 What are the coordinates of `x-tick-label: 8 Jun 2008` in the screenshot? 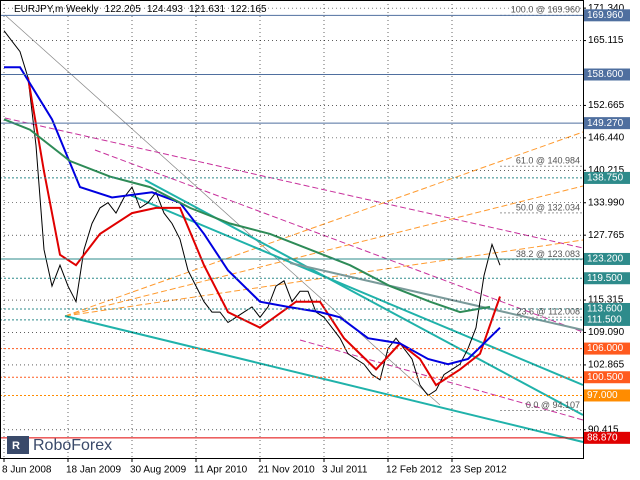 It's located at (27, 470).